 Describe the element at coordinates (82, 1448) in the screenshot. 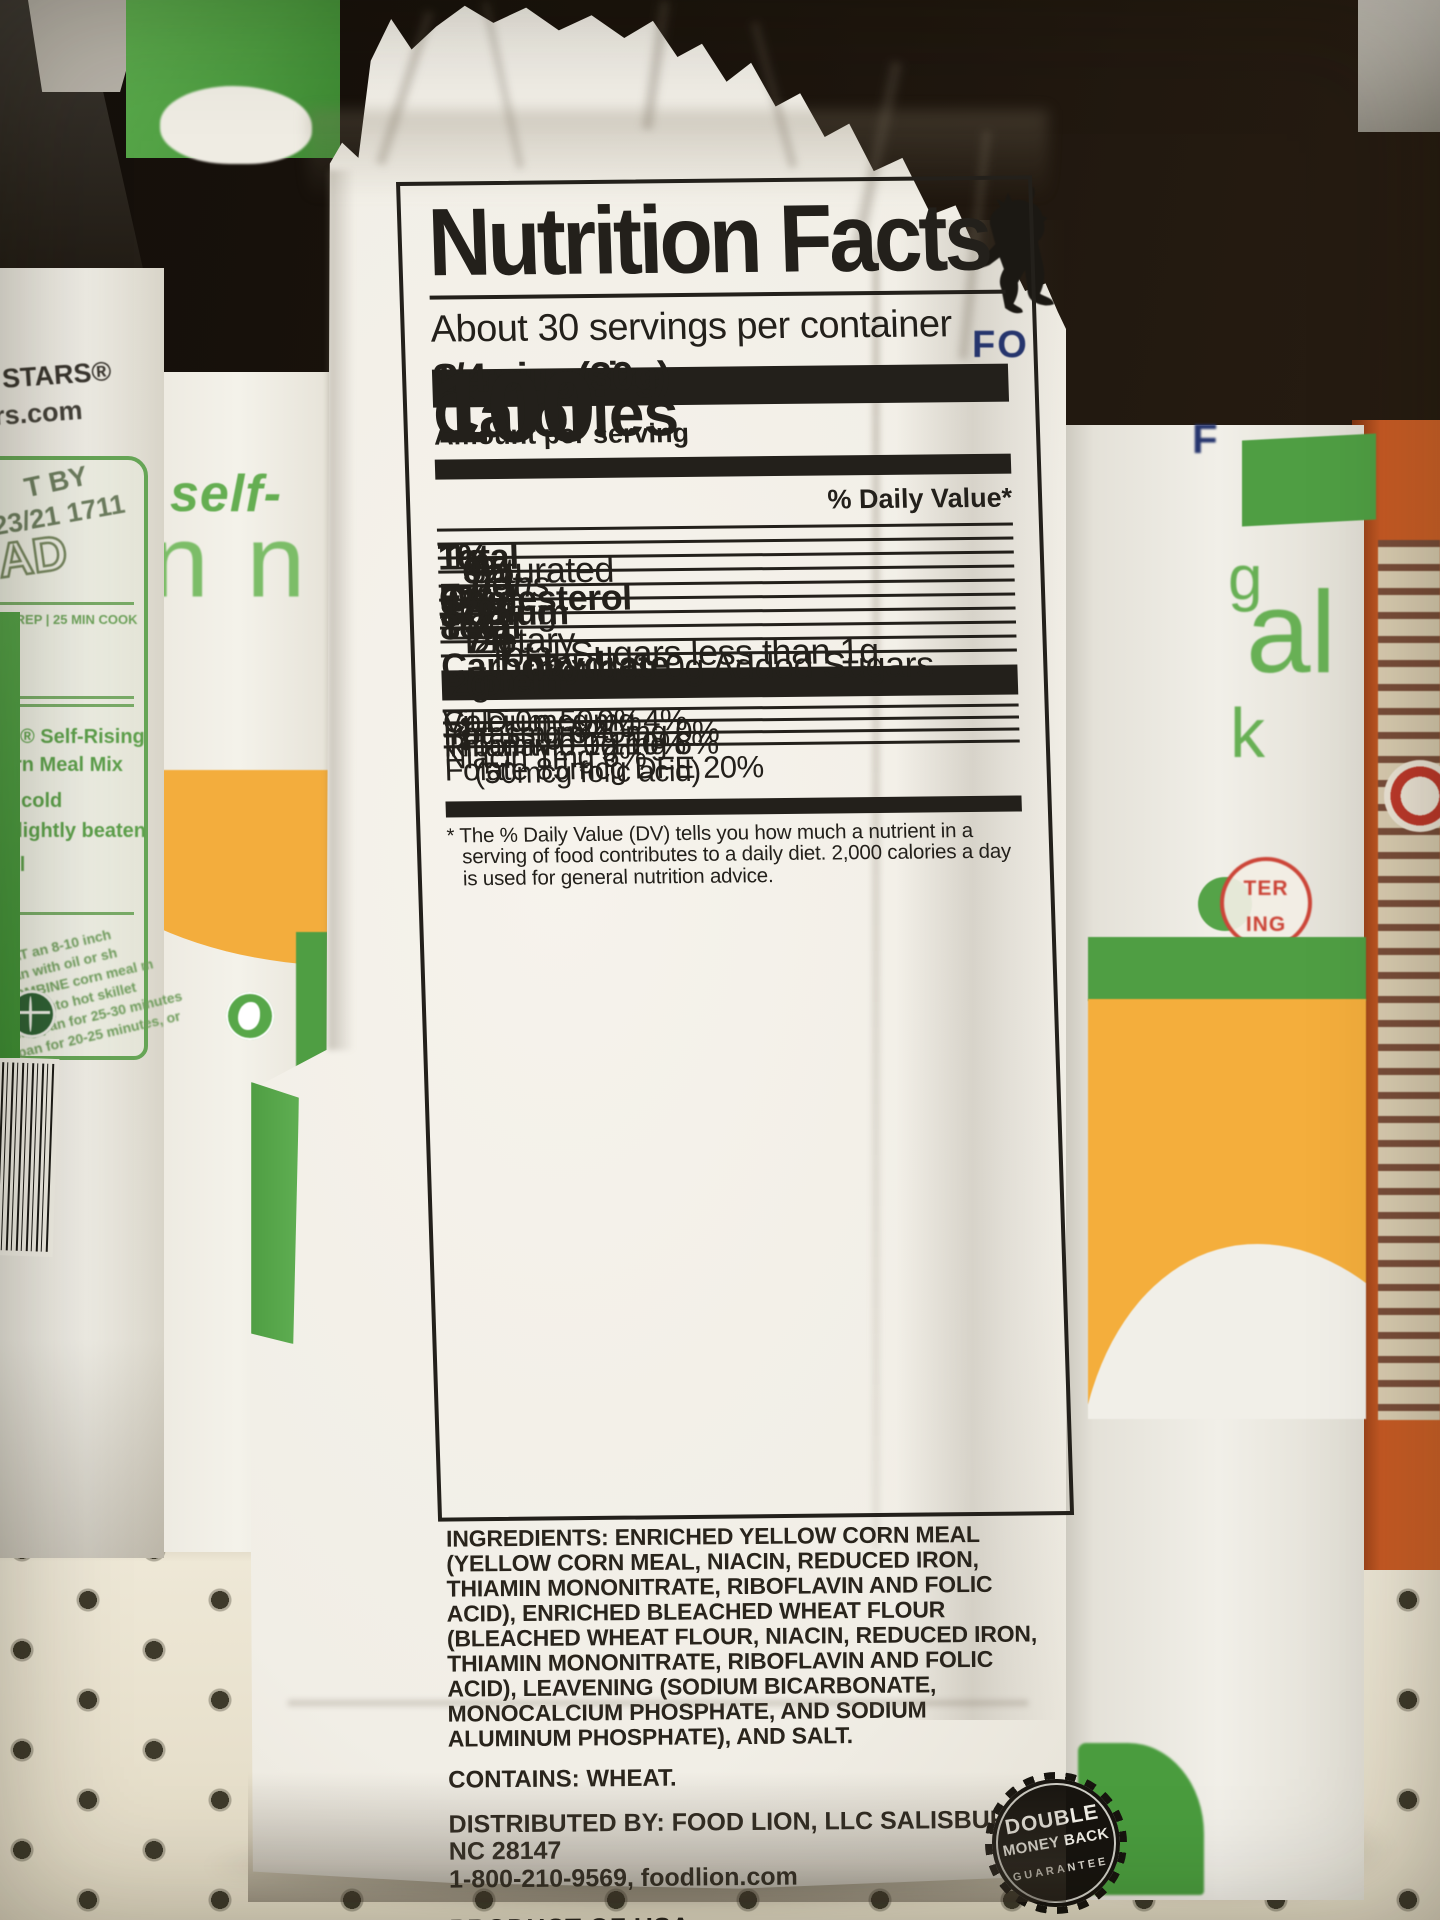

I see `package-shadow` at that location.